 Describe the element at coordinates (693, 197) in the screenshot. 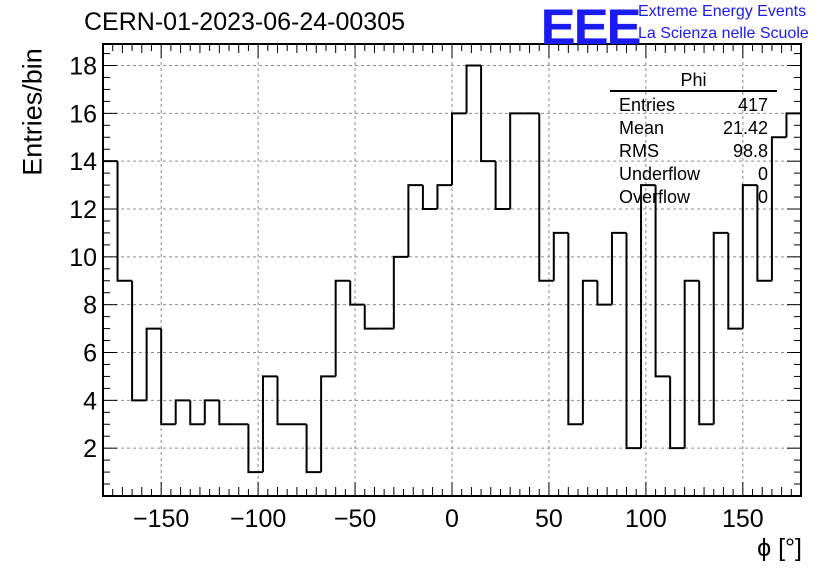

I see `stats-row-overflow: Overflow 0` at that location.